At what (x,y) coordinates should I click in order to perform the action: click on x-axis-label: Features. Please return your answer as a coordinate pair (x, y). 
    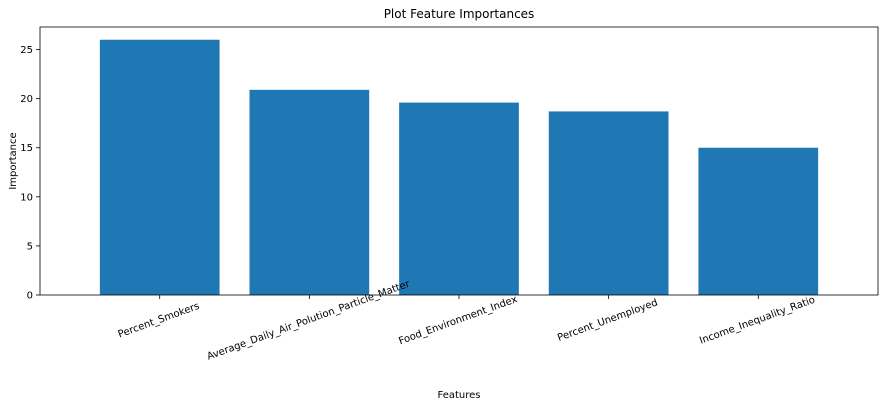
    Looking at the image, I should click on (459, 395).